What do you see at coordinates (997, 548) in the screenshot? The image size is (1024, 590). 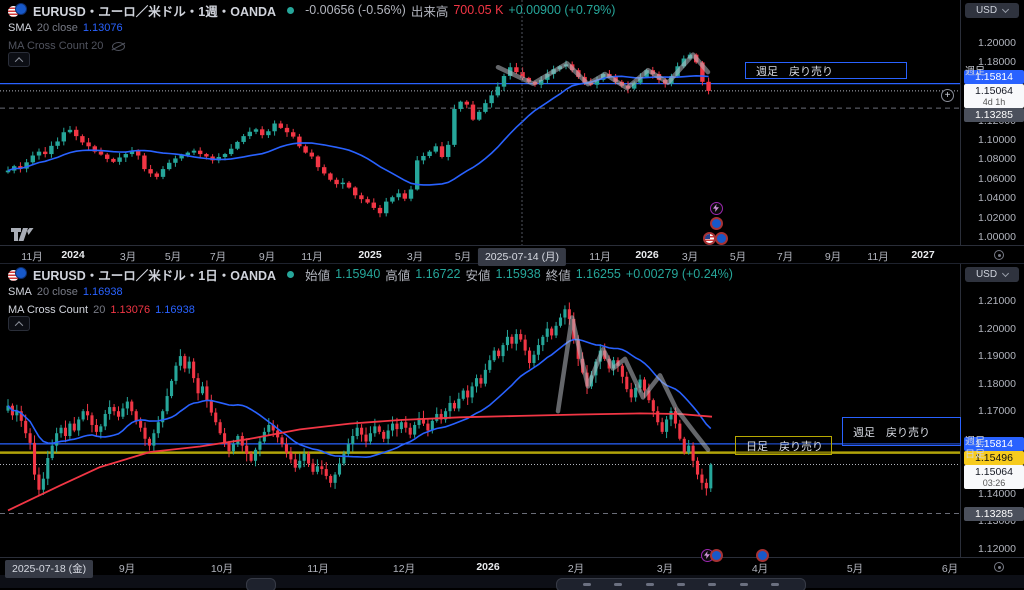 I see `price-tick: 1.12000` at bounding box center [997, 548].